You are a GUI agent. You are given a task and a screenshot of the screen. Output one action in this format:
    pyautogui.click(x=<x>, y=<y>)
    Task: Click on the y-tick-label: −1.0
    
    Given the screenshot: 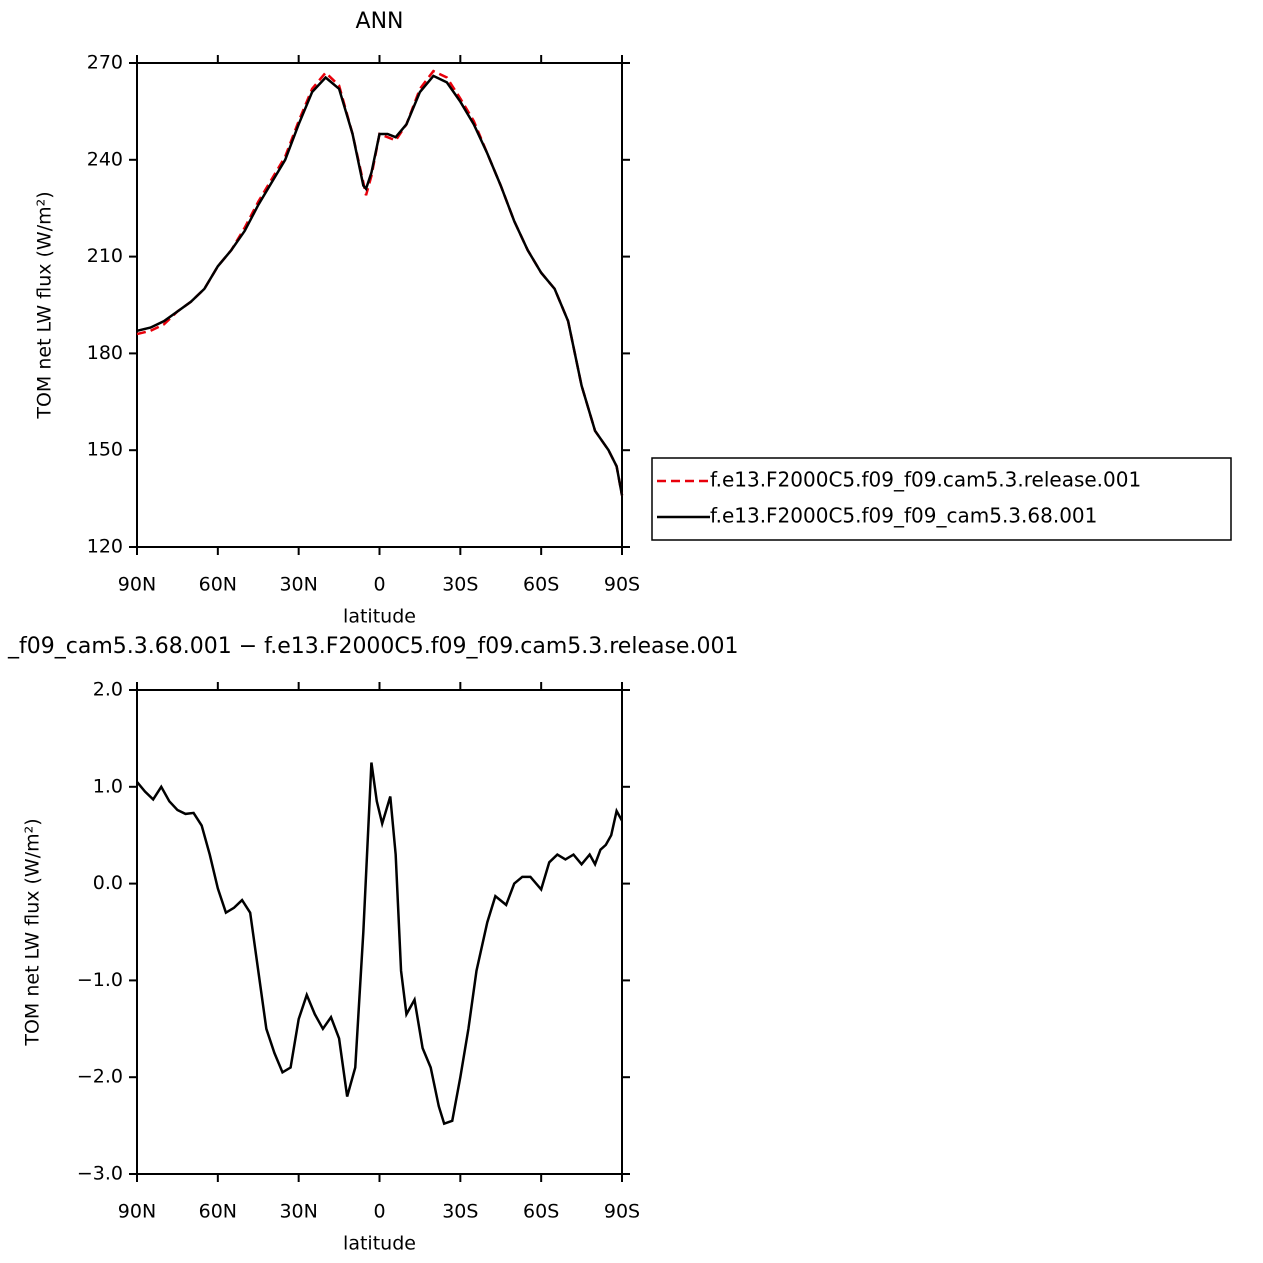 What is the action you would take?
    pyautogui.click(x=100, y=980)
    